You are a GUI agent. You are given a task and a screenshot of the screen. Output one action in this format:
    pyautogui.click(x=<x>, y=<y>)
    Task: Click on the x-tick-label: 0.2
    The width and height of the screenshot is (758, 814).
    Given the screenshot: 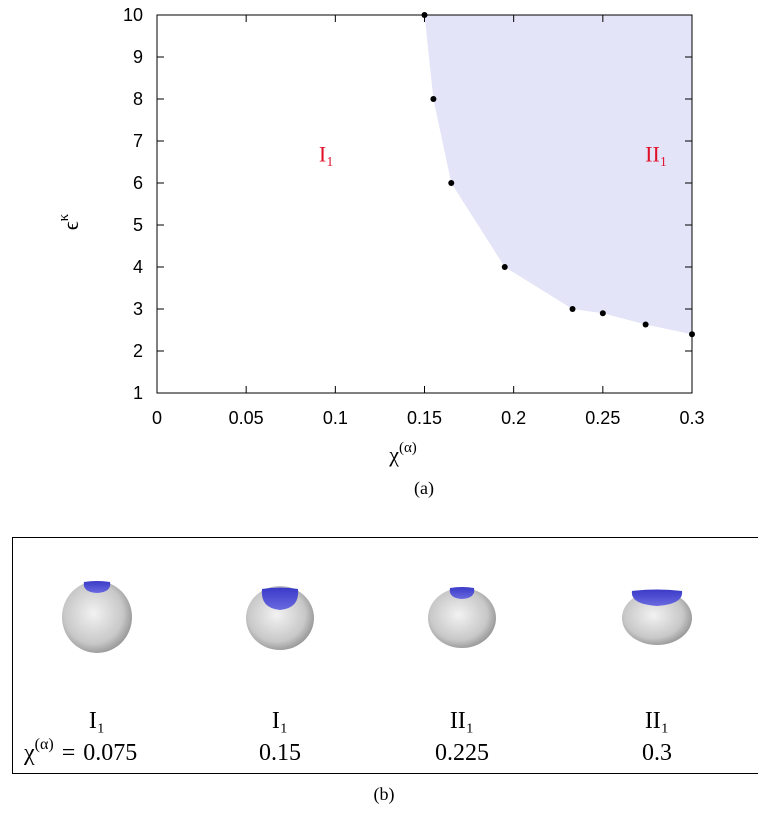 What is the action you would take?
    pyautogui.click(x=513, y=418)
    